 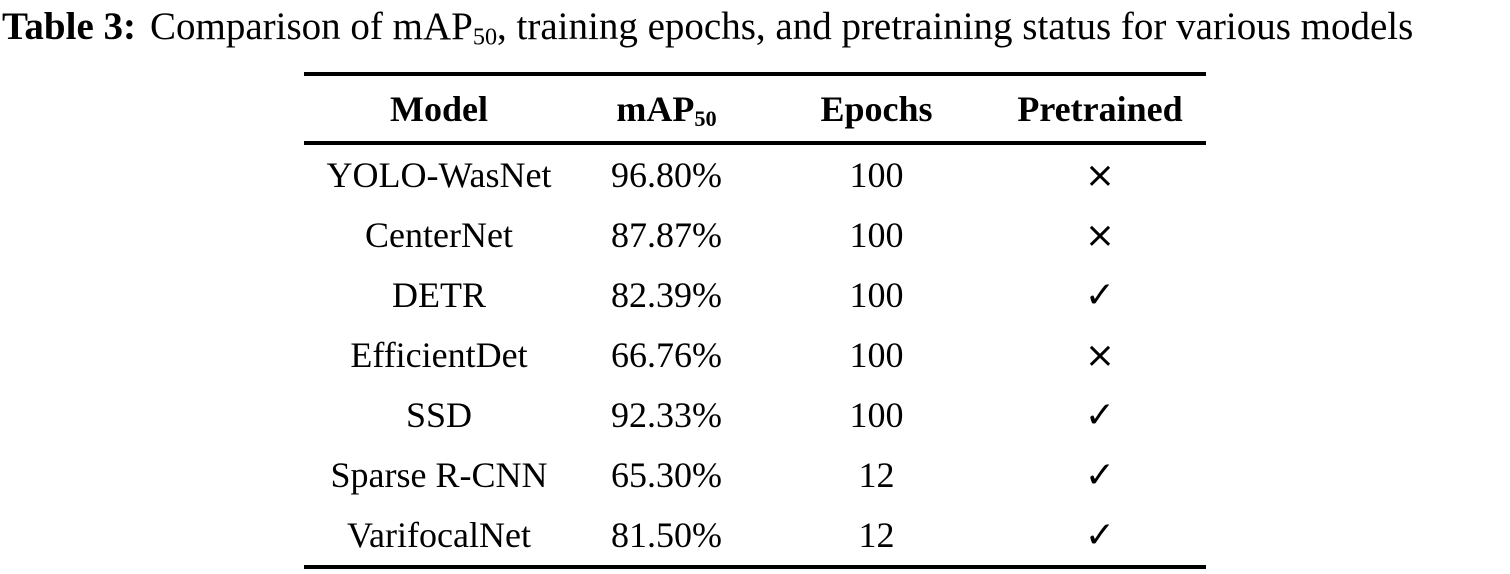 What do you see at coordinates (439, 535) in the screenshot?
I see `model-cell: VarifocalNet` at bounding box center [439, 535].